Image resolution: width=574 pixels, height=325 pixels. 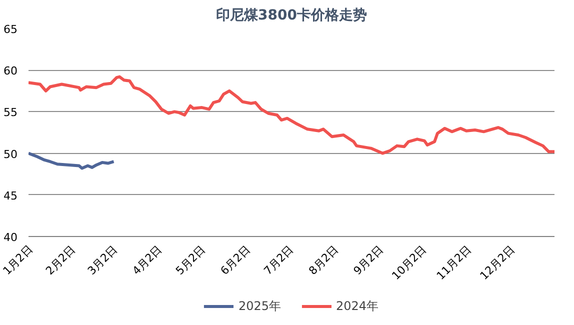 I want to click on y-tick-label: 40, so click(x=11, y=237).